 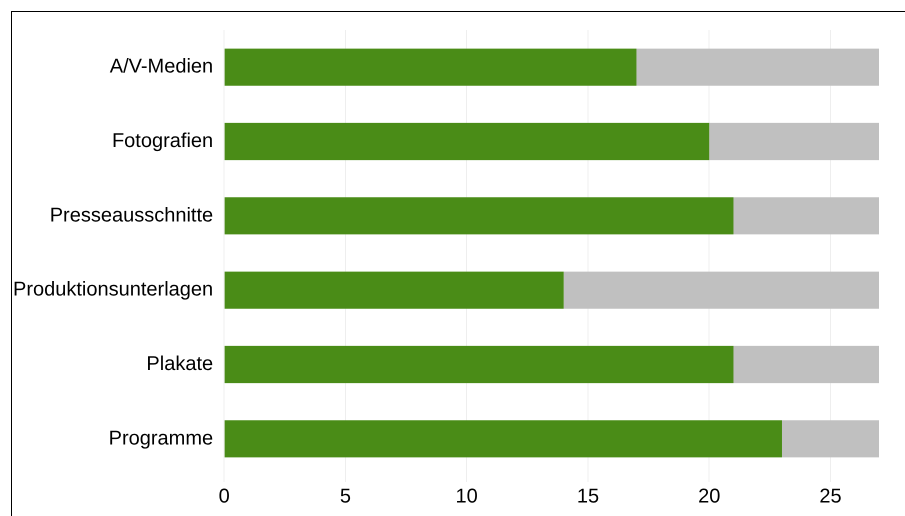 I want to click on x-tick-label: 25, so click(x=830, y=497).